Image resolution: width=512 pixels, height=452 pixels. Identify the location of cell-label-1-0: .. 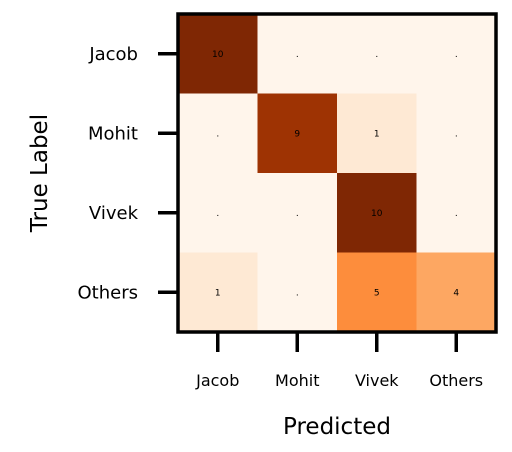
(217, 134).